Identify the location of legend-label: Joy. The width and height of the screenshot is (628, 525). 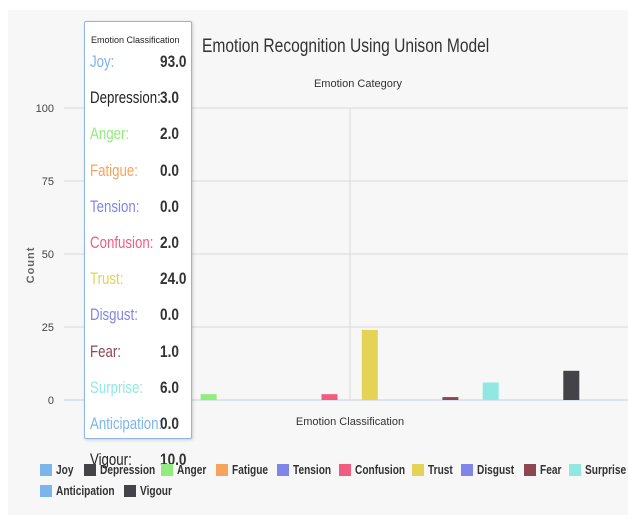
(65, 469).